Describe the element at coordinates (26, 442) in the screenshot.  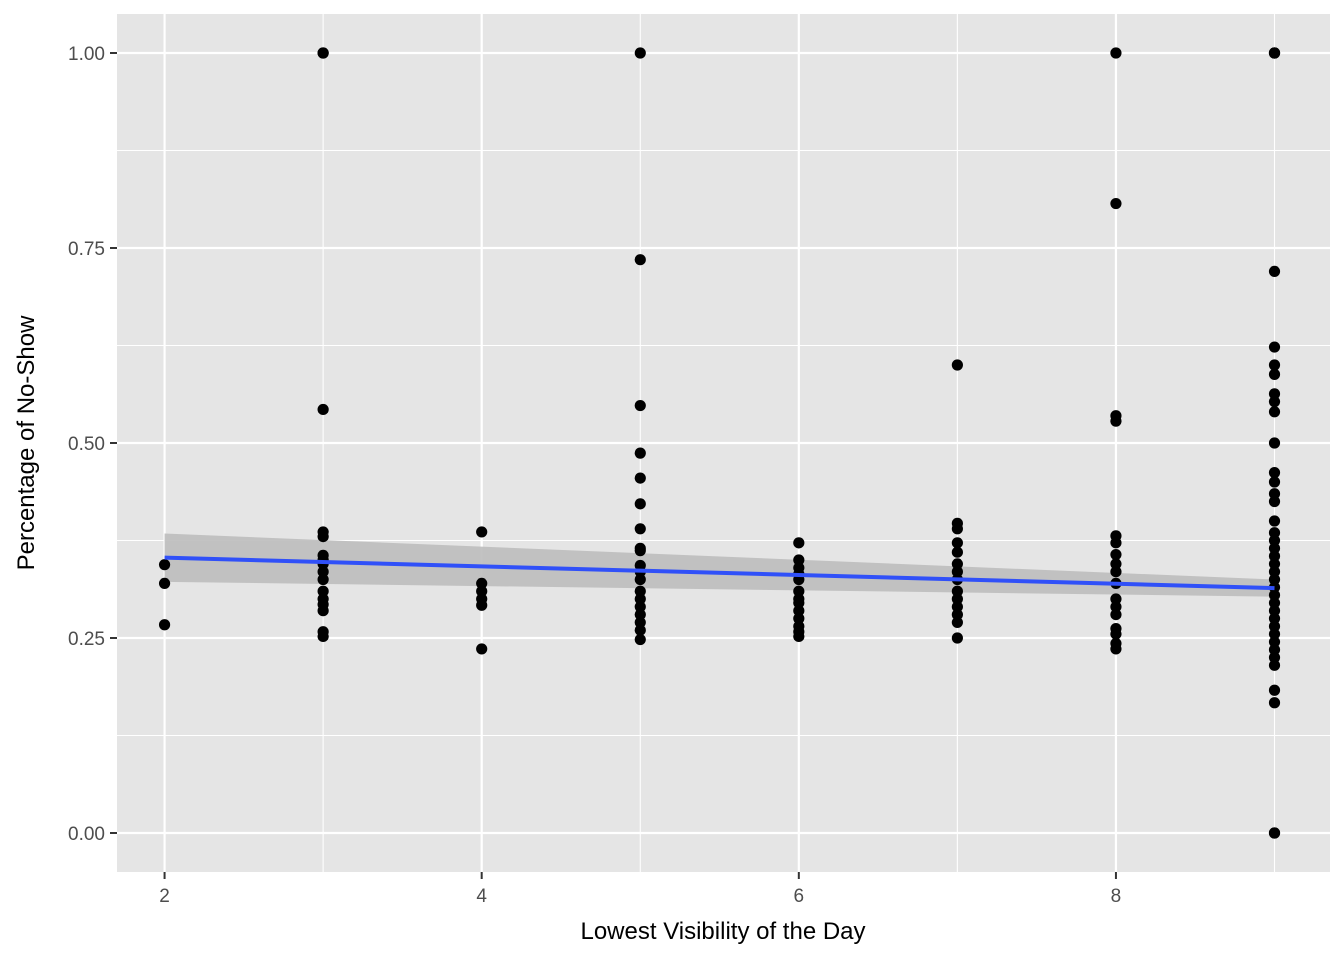
I see `y-axis-title: Percentage of No-Show` at that location.